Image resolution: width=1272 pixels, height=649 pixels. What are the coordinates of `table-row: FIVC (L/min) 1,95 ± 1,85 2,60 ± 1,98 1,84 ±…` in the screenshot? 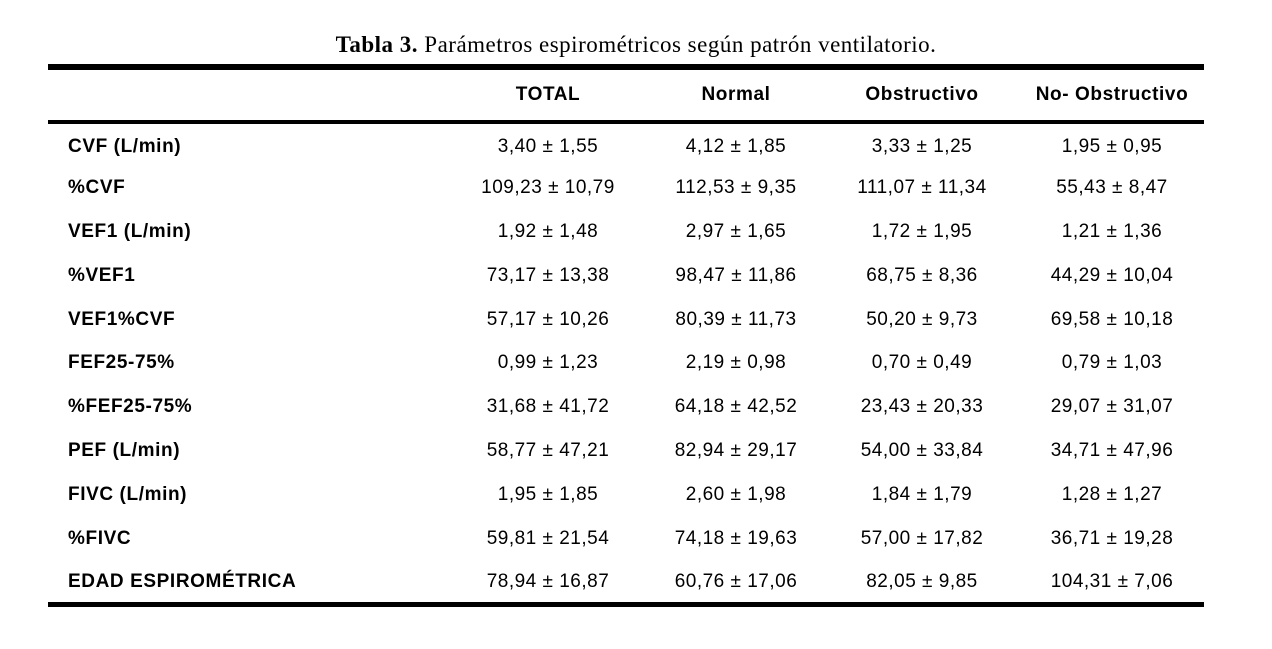 It's located at (626, 495).